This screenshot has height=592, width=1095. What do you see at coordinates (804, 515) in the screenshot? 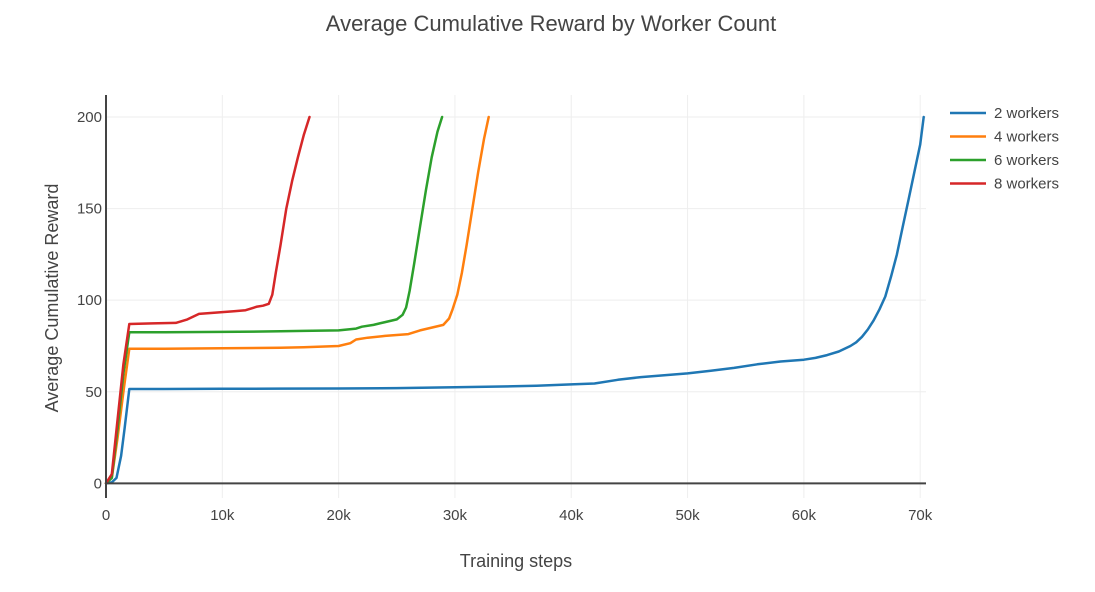
I see `x-tick-label: 60k` at bounding box center [804, 515].